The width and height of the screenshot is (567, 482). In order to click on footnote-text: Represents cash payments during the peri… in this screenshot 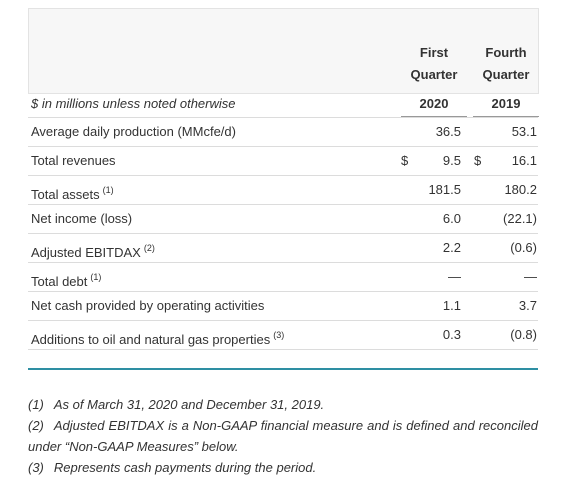, I will do `click(185, 467)`.